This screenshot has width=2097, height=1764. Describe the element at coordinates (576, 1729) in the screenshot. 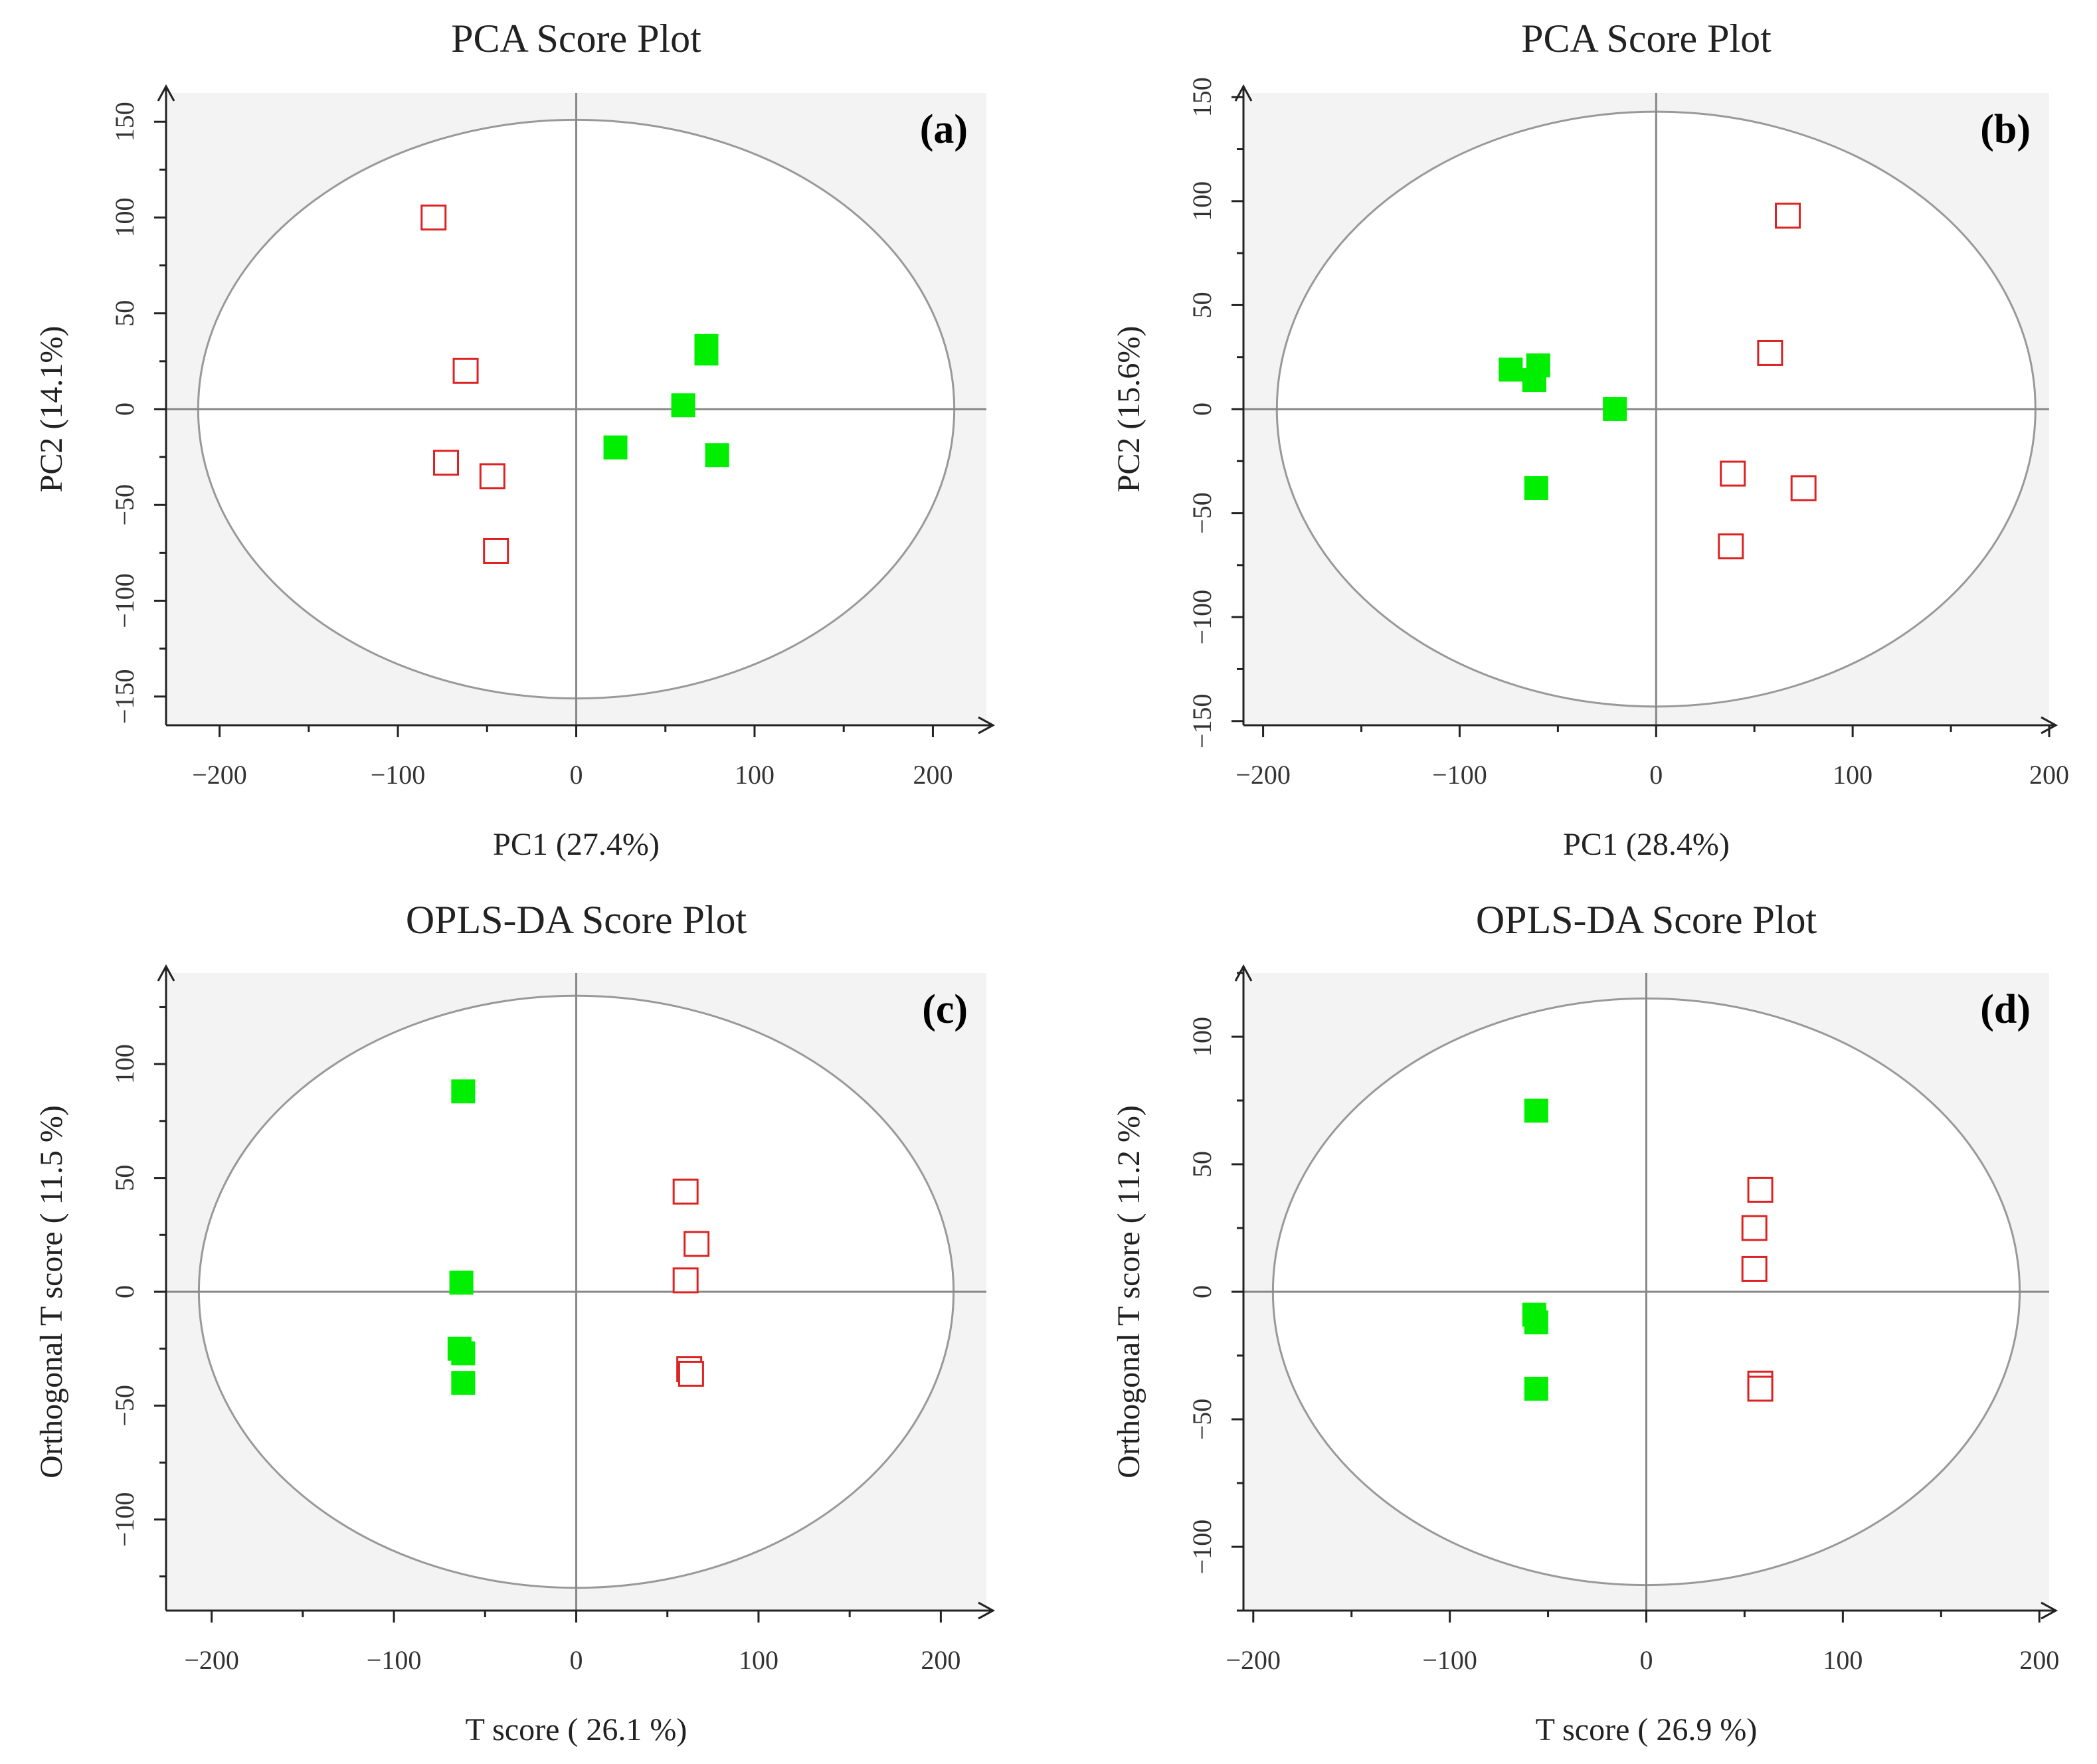

I see `x-axis-title: T score ( 26.1 %)` at that location.